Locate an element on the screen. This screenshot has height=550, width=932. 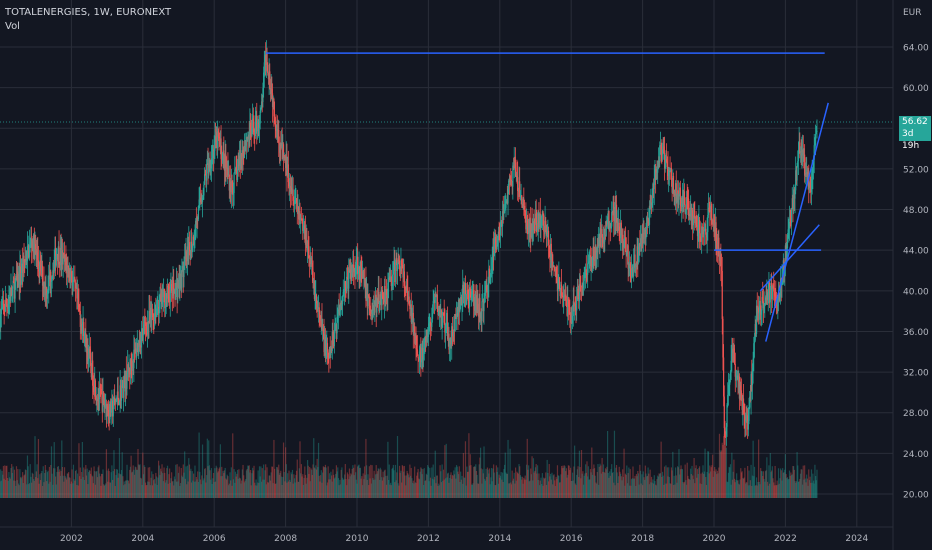
trend-line is located at coordinates (797, 222).